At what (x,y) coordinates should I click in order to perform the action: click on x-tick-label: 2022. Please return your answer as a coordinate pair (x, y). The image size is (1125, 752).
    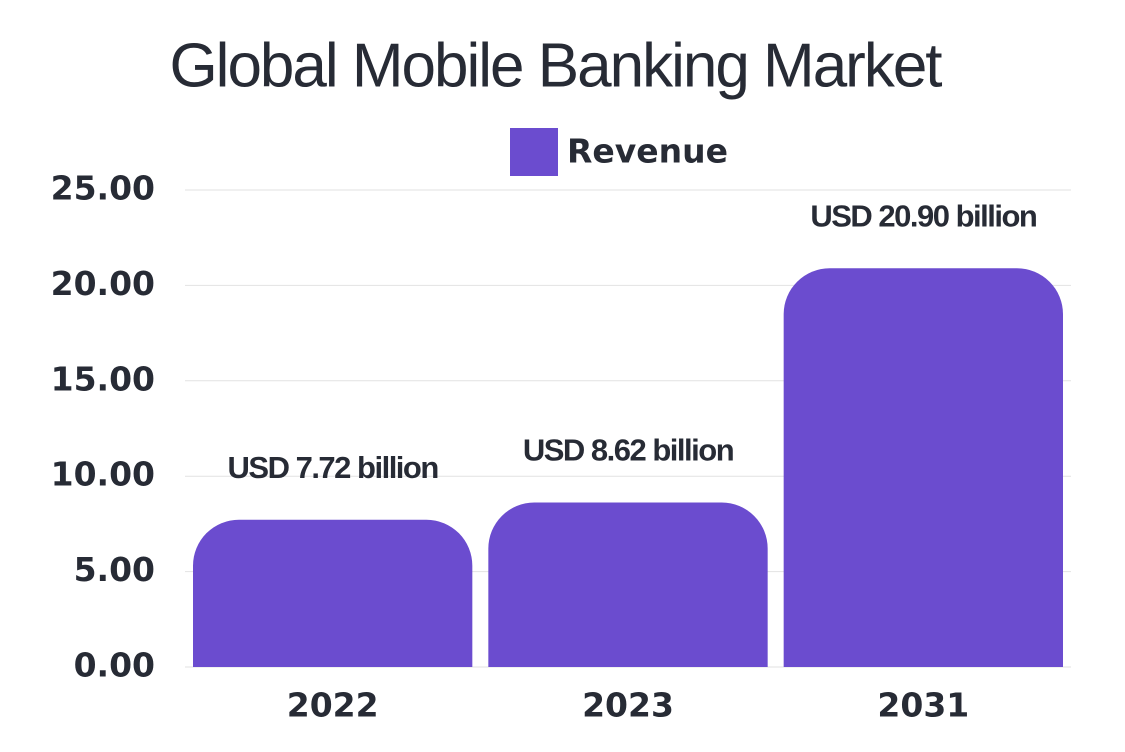
    Looking at the image, I should click on (333, 705).